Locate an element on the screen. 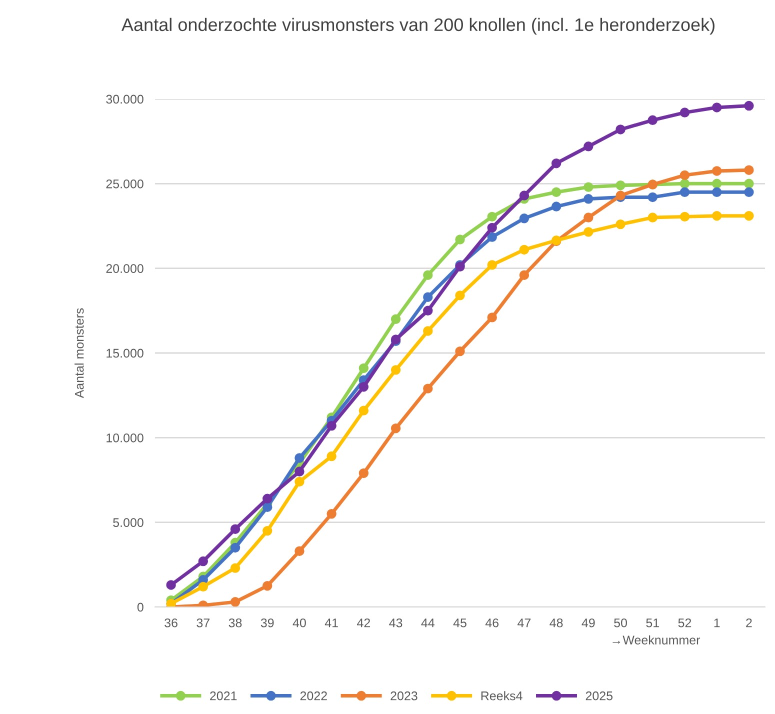 The width and height of the screenshot is (775, 714). x-tick-label: 42 is located at coordinates (363, 623).